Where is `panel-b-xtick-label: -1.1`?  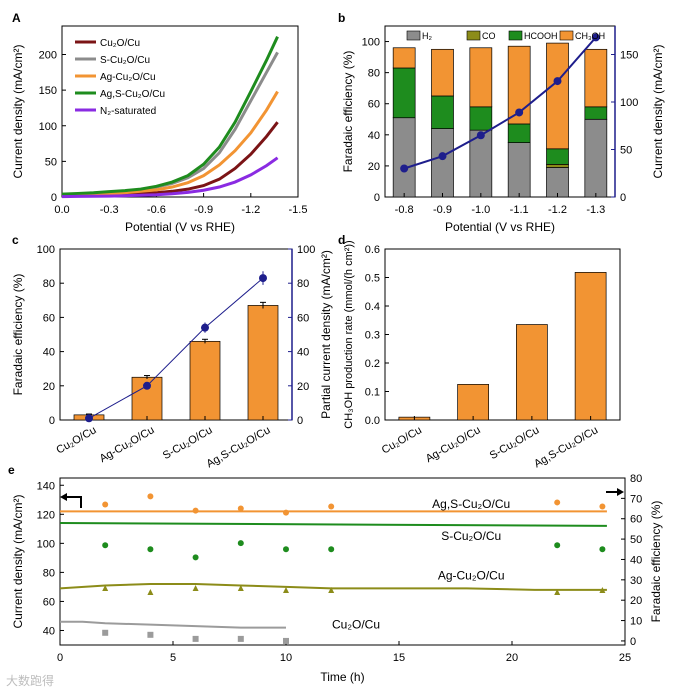 panel-b-xtick-label: -1.1 is located at coordinates (519, 210).